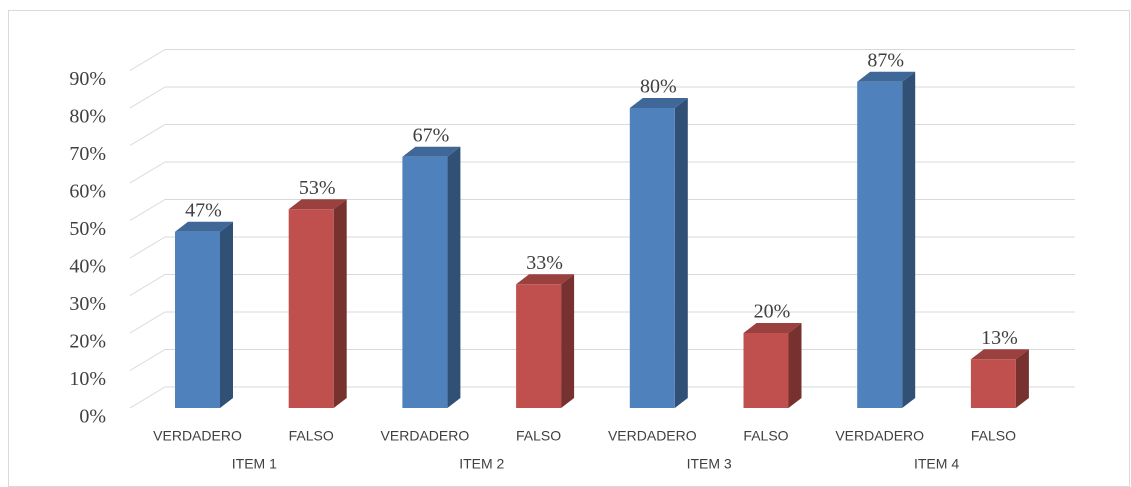  I want to click on y-tick-label: 30%, so click(87, 304).